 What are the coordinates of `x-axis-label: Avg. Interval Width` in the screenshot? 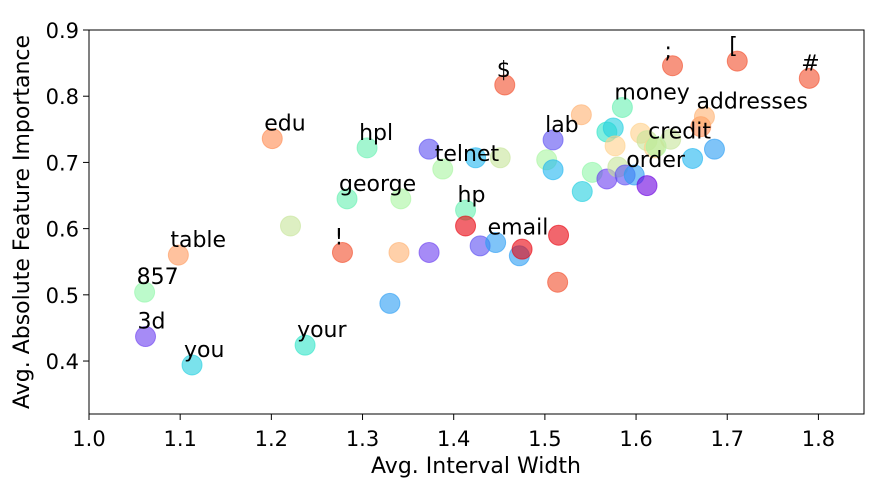 It's located at (476, 466).